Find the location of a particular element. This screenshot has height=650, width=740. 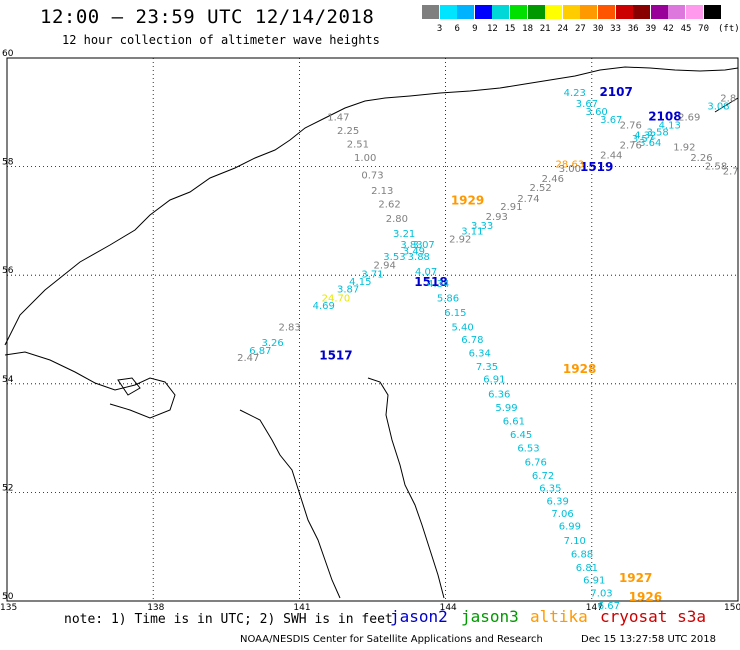

wave-height-value: 2.83 is located at coordinates (290, 328).